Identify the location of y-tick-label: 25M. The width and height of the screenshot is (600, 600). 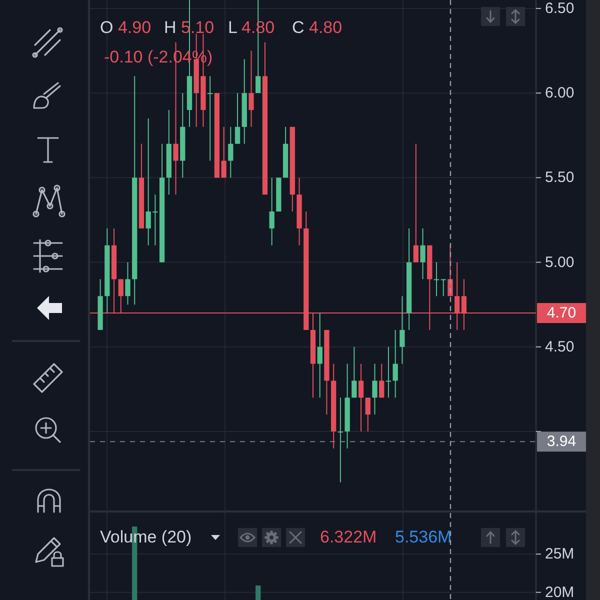
(559, 554).